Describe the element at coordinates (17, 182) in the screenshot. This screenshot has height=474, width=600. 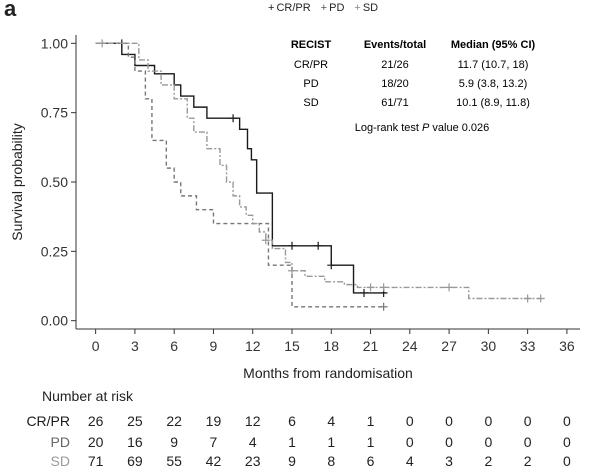
I see `y-axis-label: Survival probability` at that location.